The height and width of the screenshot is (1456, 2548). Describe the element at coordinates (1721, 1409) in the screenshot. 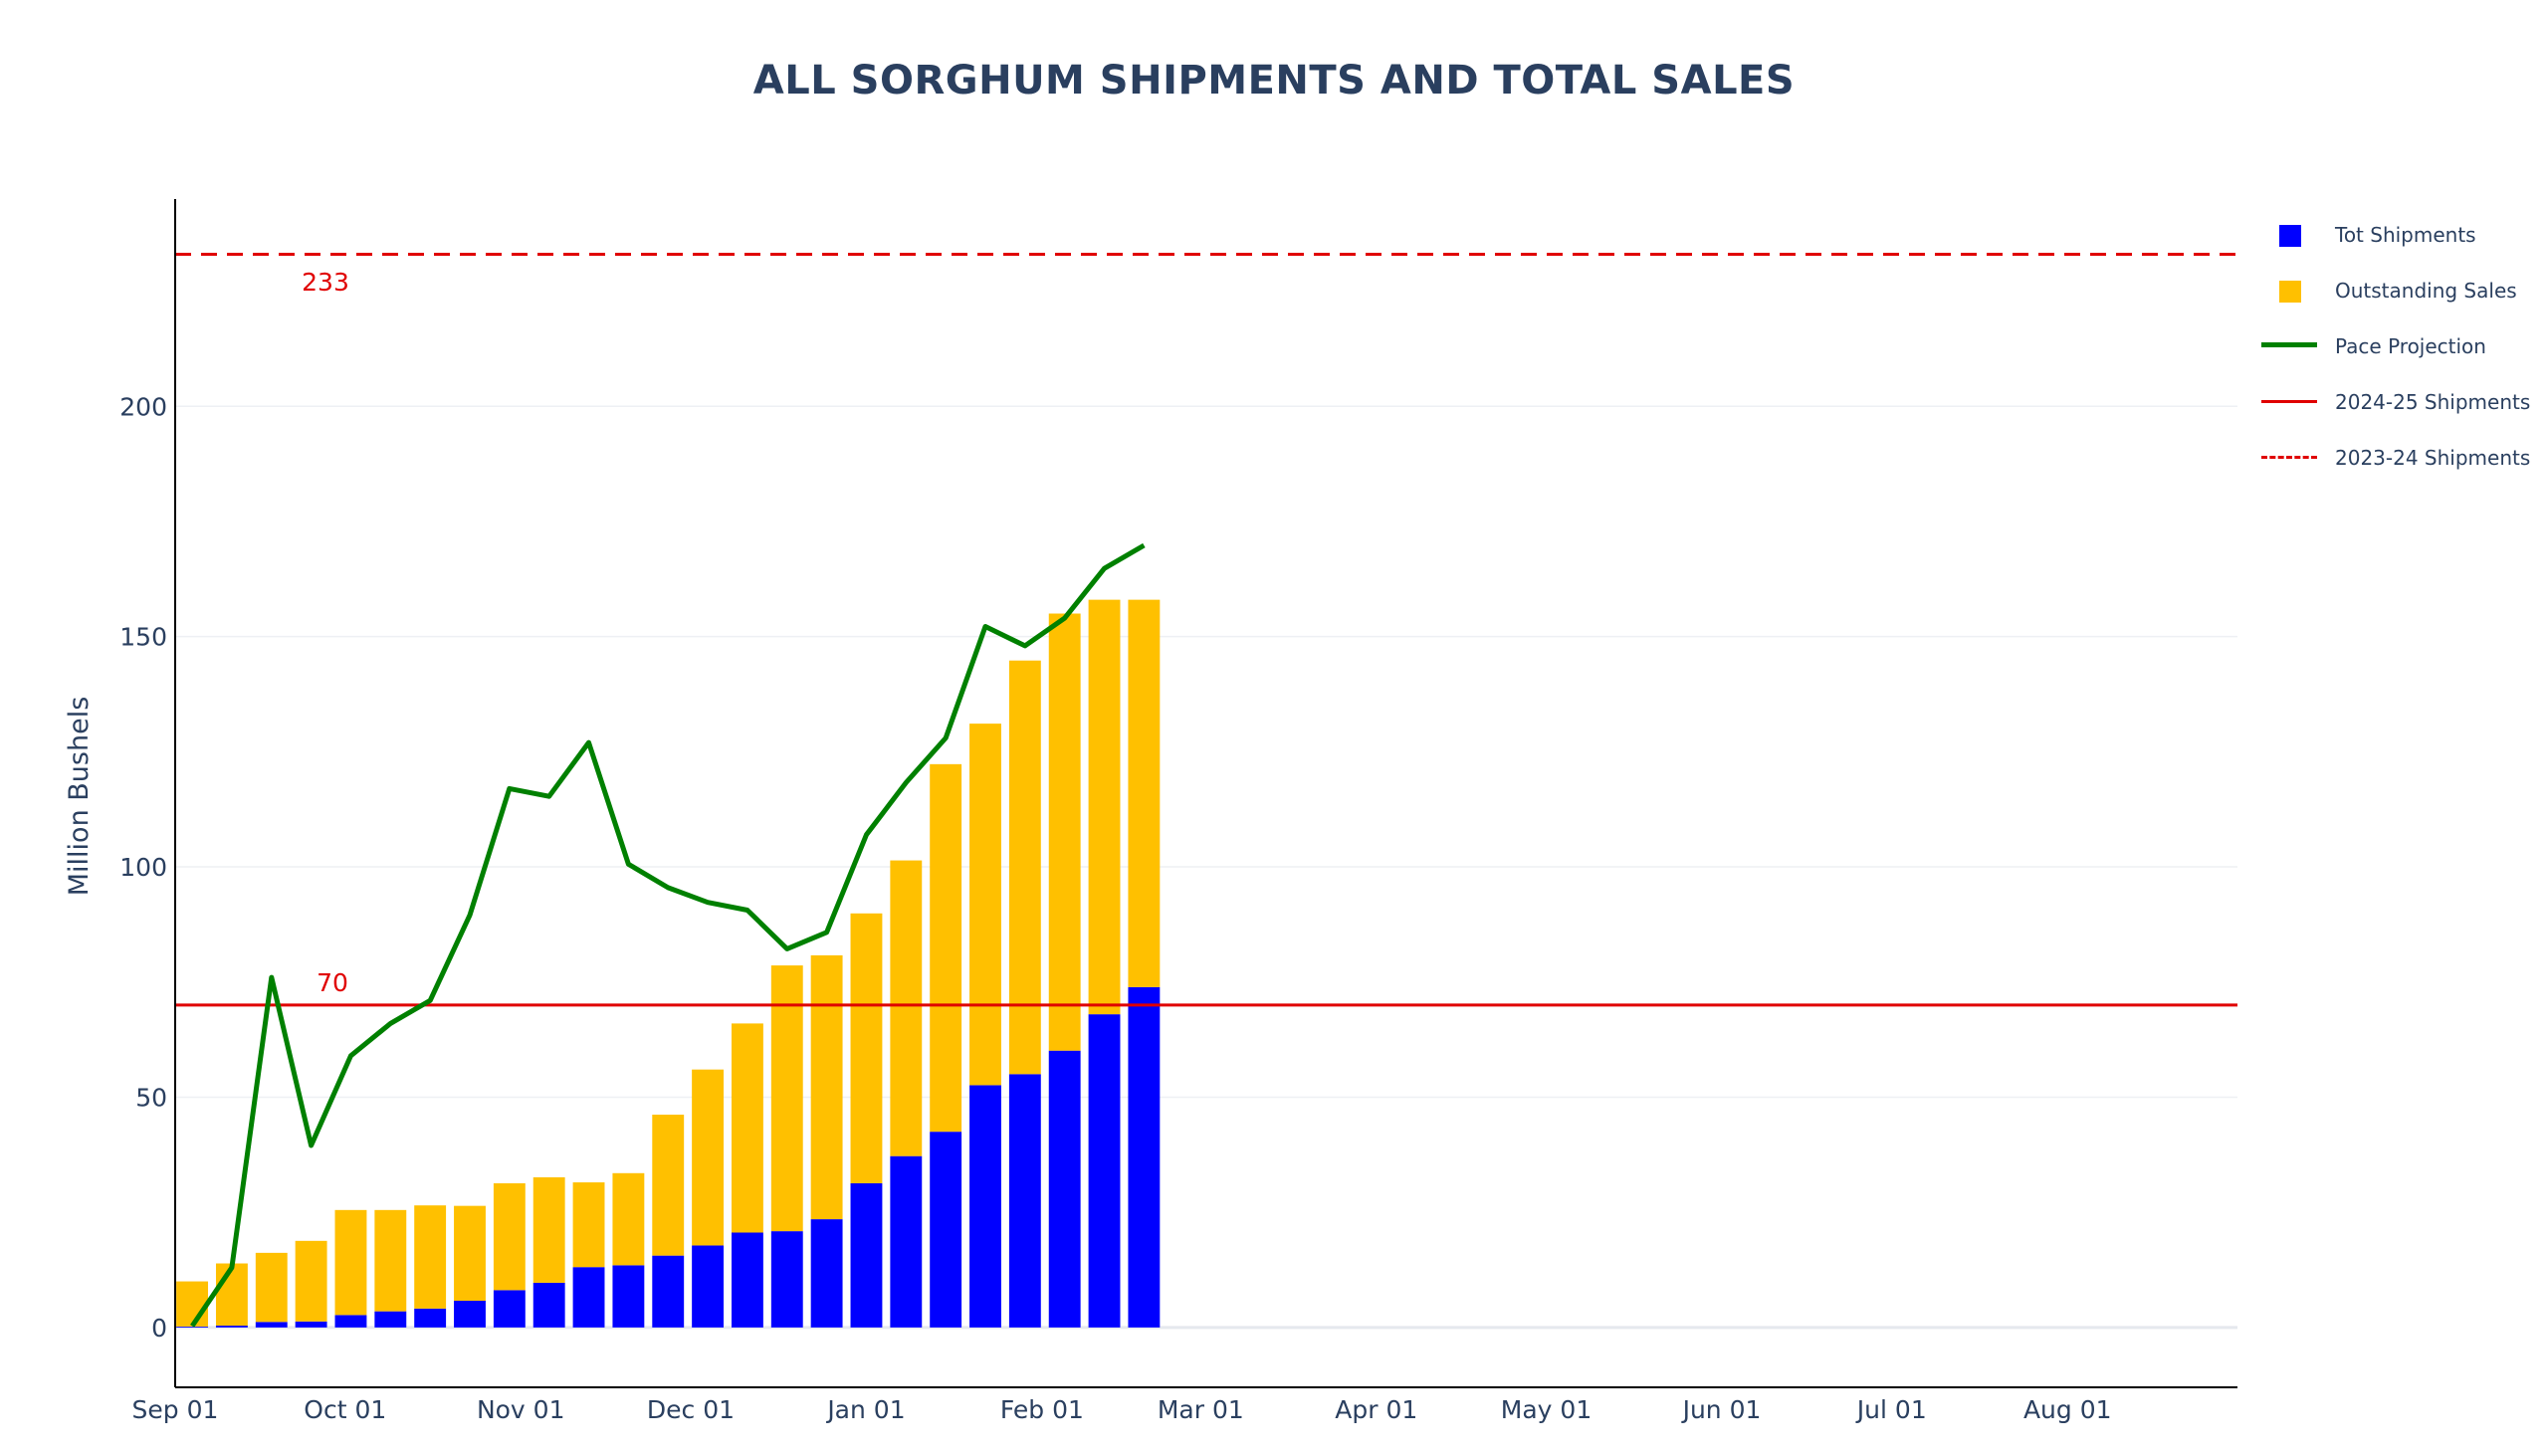

I see `x-tick-label: Jun 01` at that location.